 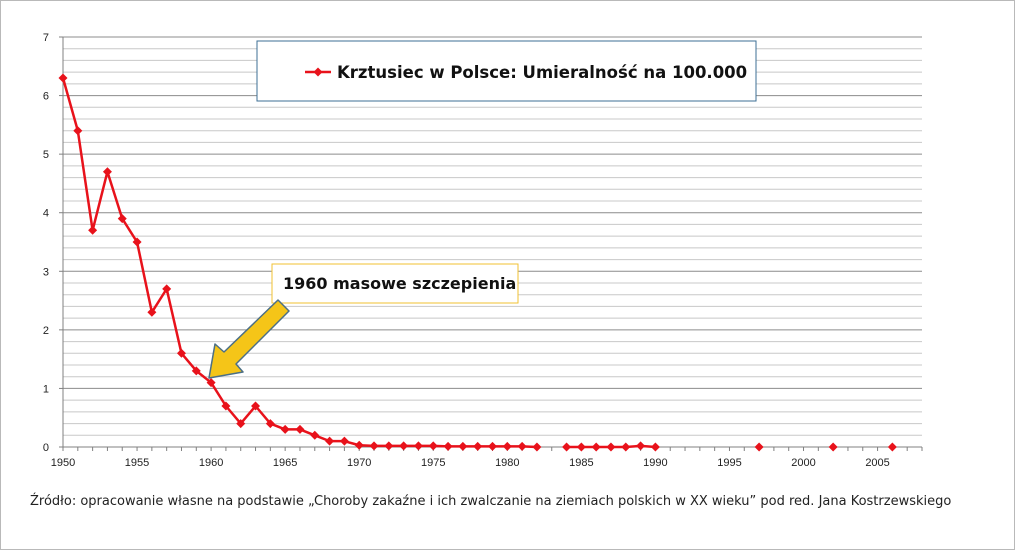 I want to click on annotation-box, so click(x=395, y=283).